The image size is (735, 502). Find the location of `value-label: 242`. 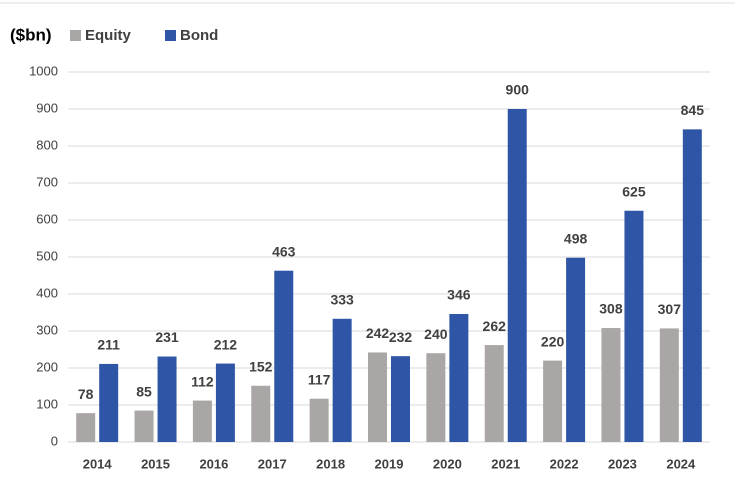

value-label: 242 is located at coordinates (378, 333).